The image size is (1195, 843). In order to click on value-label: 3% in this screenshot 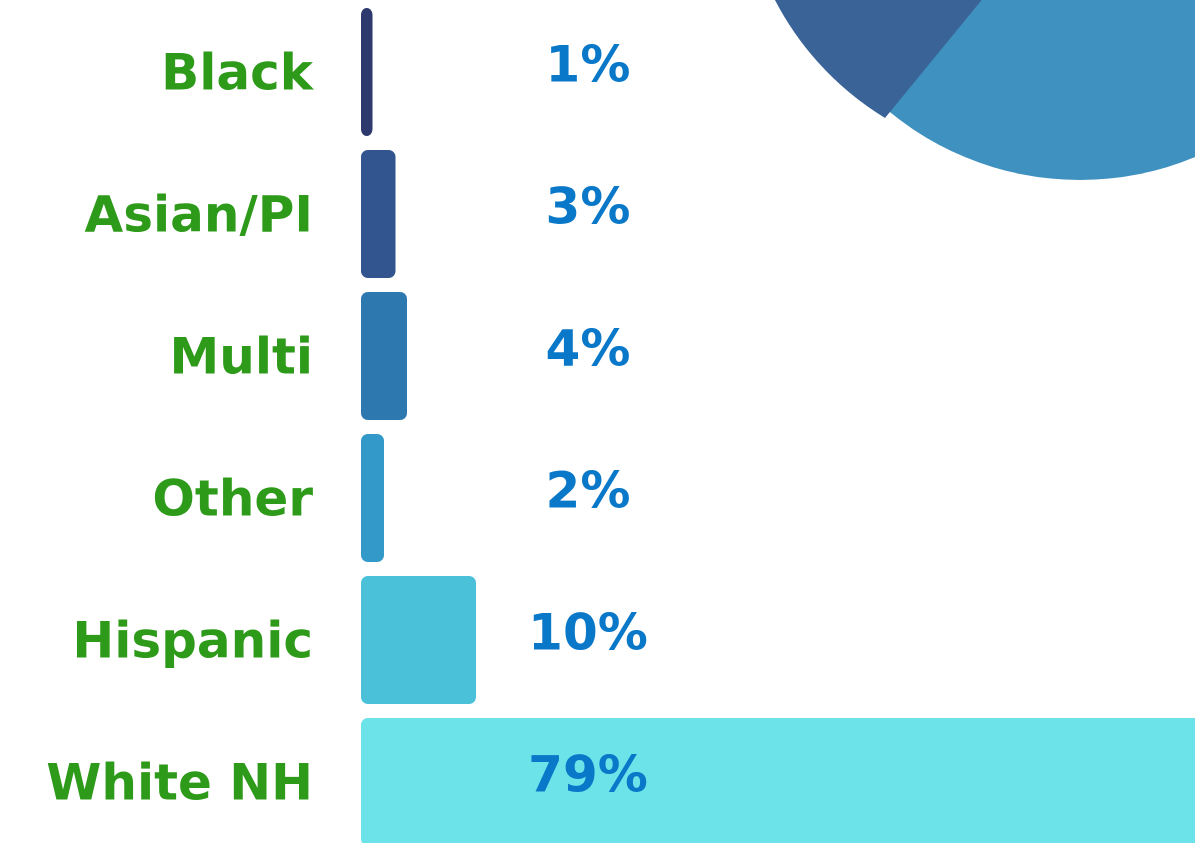, I will do `click(588, 207)`.